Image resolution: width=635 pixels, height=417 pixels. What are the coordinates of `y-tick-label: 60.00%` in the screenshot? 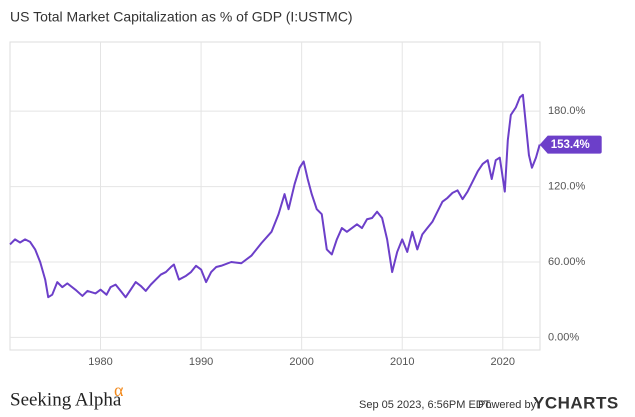 It's located at (567, 262).